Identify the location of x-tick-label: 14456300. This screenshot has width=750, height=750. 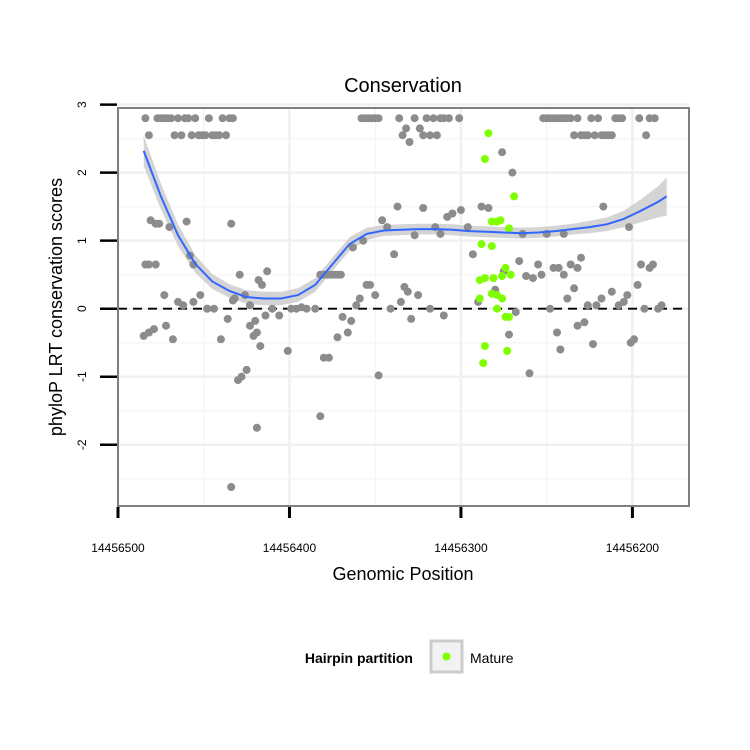
(461, 548).